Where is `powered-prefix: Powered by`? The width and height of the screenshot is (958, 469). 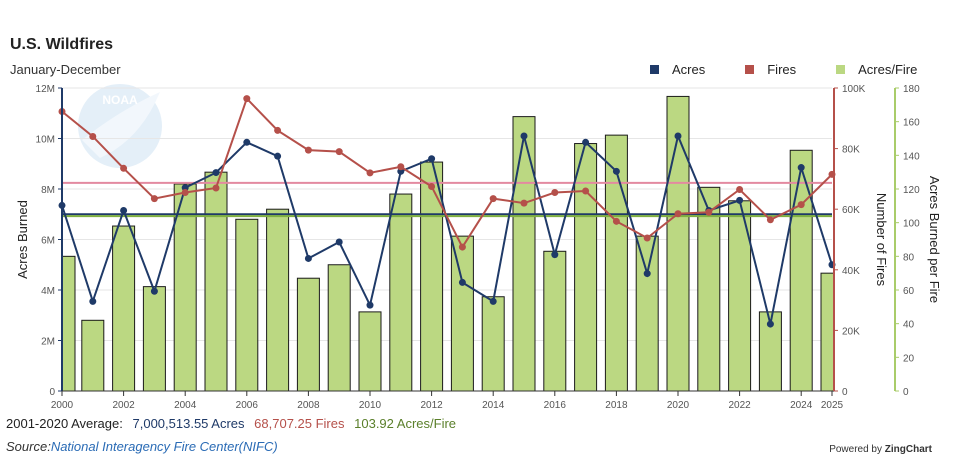
powered-prefix: Powered by is located at coordinates (857, 449).